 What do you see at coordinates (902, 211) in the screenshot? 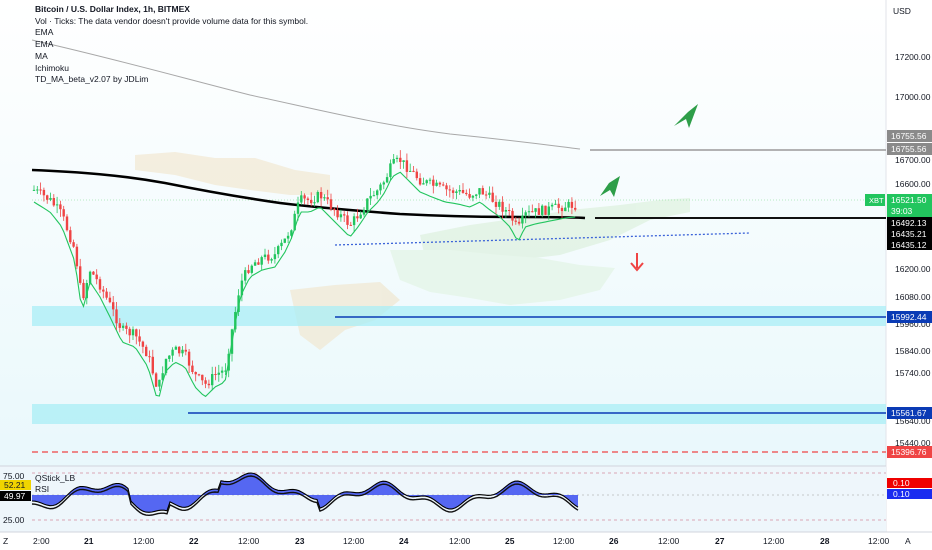
I see `countdown-label: 39:03` at bounding box center [902, 211].